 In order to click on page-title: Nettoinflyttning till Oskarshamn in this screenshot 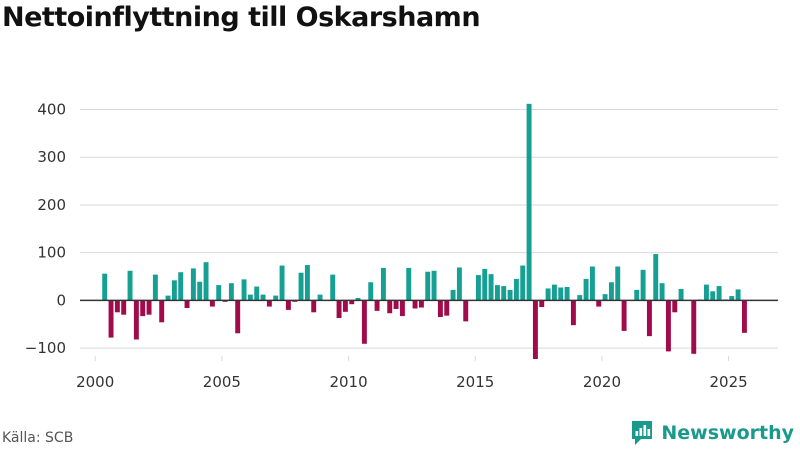, I will do `click(241, 17)`.